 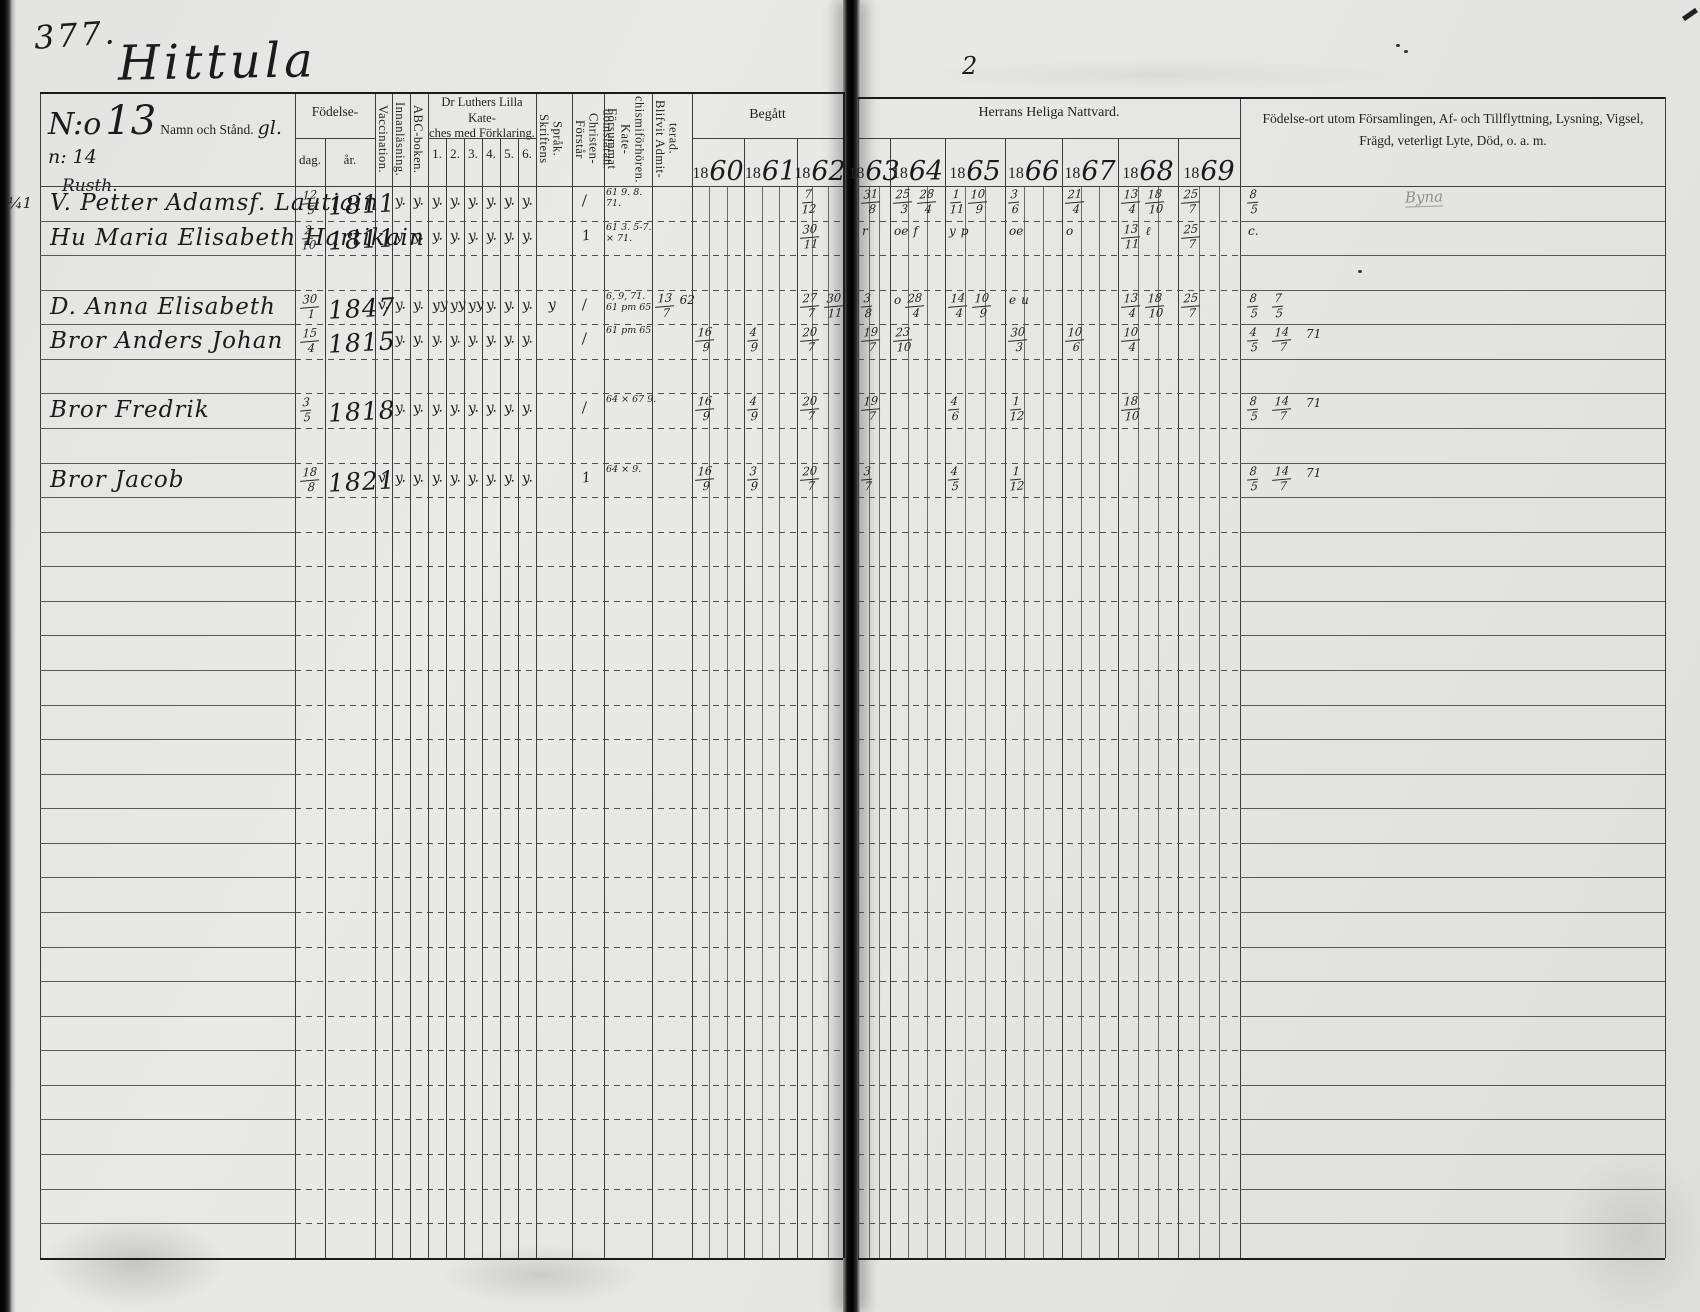 I want to click on communion-entry-1865: 14 4 10 9, so click(x=970, y=305).